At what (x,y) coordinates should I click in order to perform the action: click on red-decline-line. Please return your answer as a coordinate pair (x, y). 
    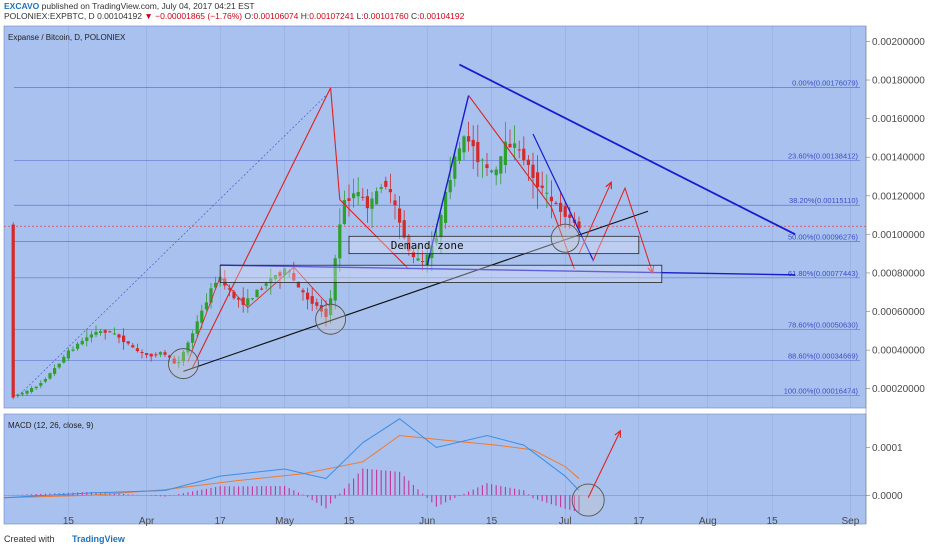
    Looking at the image, I should click on (521, 182).